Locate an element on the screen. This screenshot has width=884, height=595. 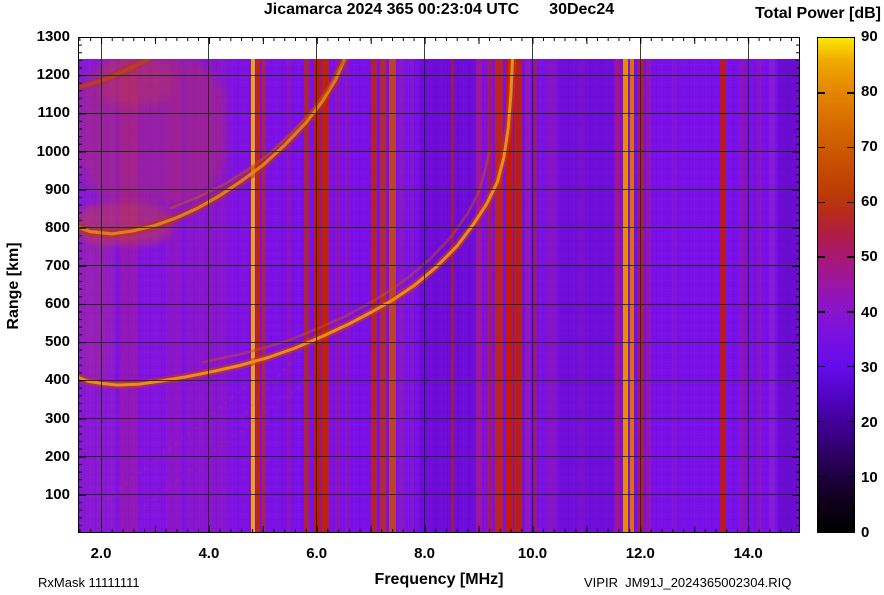
x-tick-label: 2.0 is located at coordinates (101, 553).